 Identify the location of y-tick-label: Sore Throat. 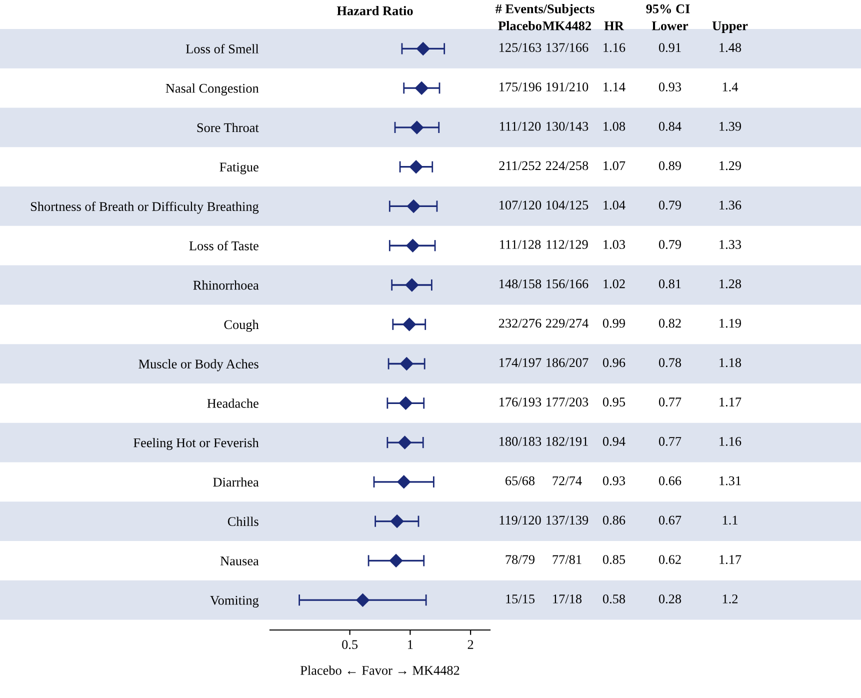
(228, 127).